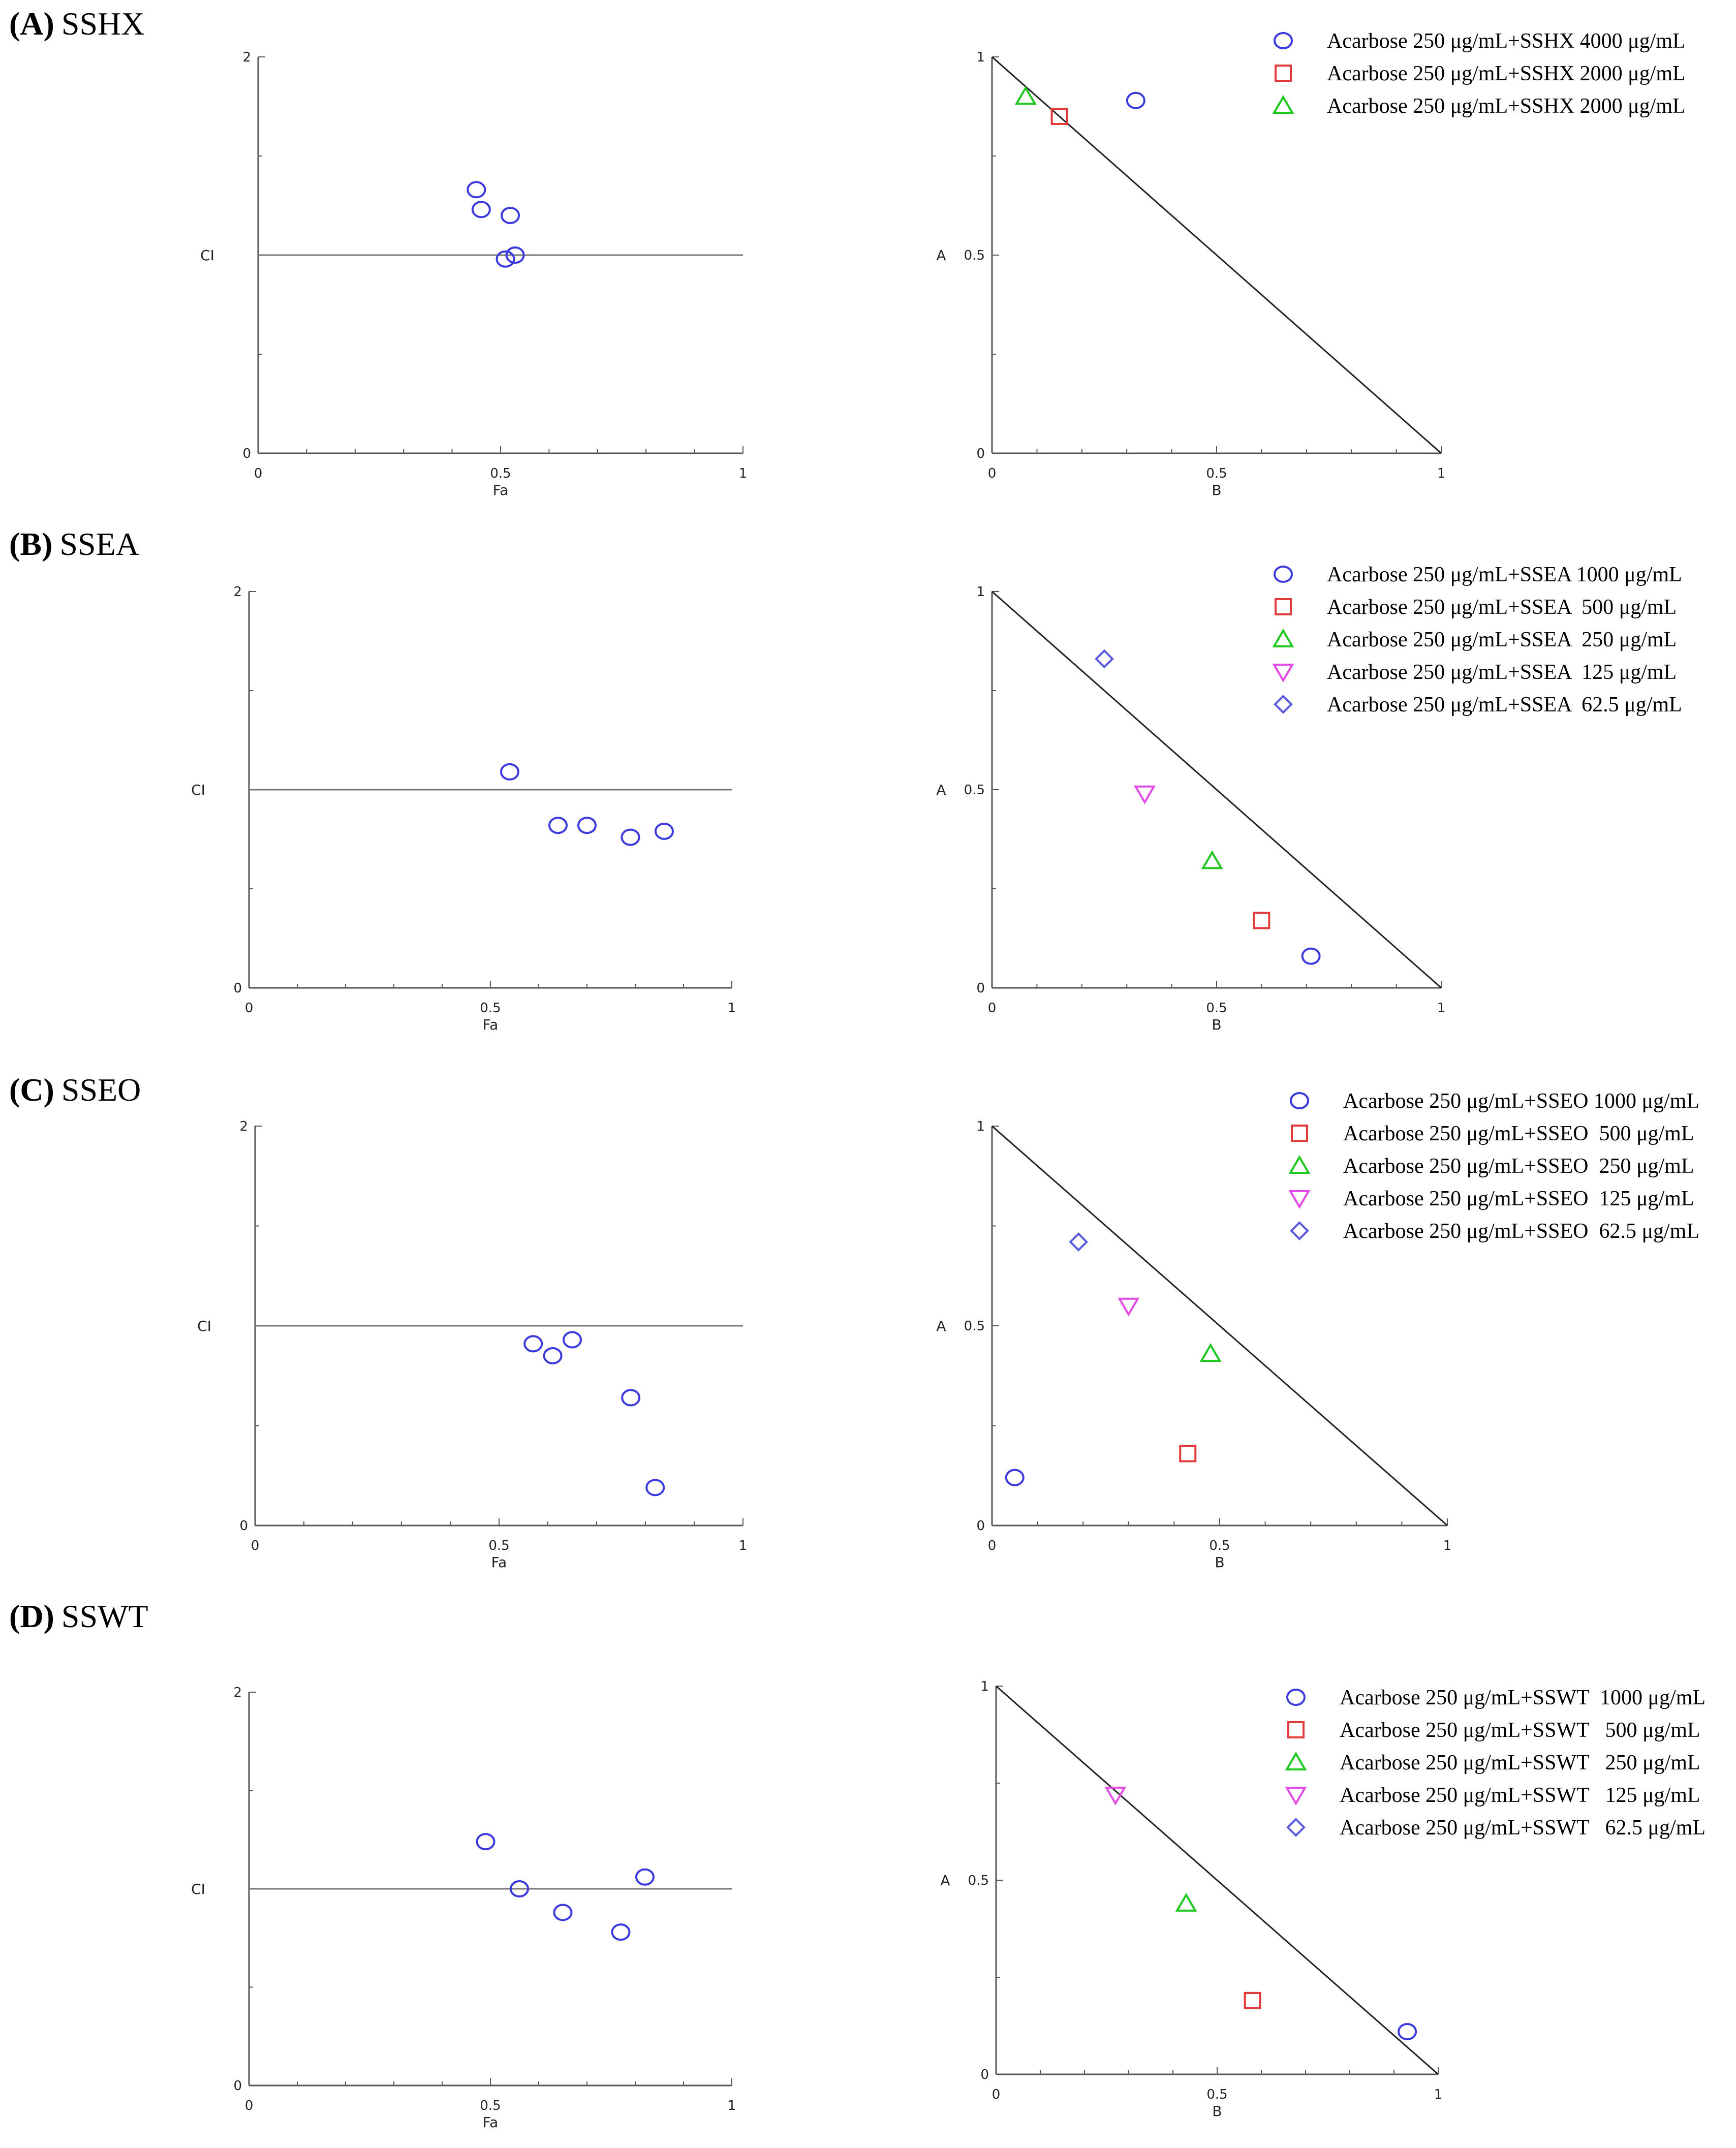  What do you see at coordinates (1188, 1453) in the screenshot?
I see `isobologram-point-square` at bounding box center [1188, 1453].